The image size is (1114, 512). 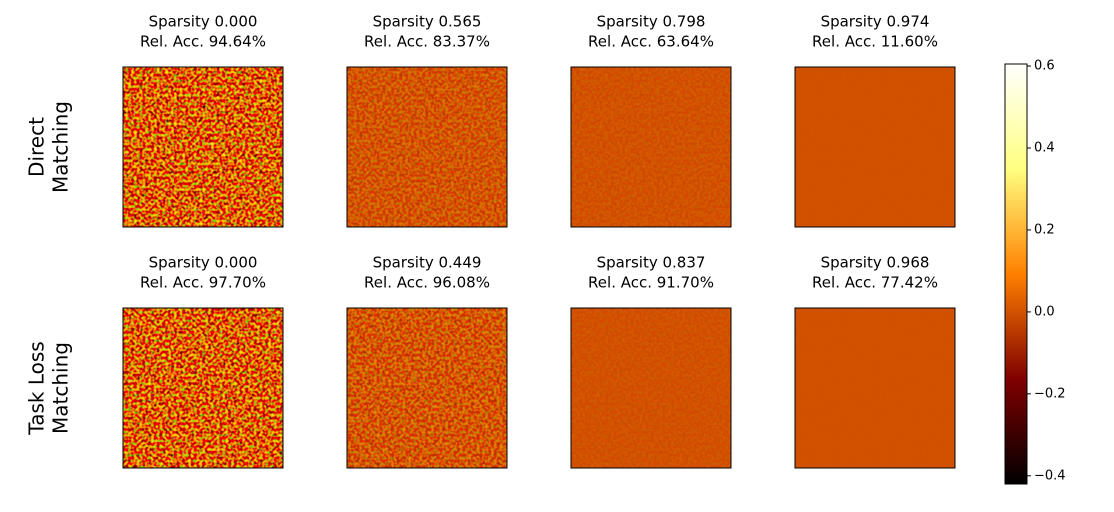 I want to click on panel-subtitle: Rel. Acc. 83.37%, so click(x=427, y=42).